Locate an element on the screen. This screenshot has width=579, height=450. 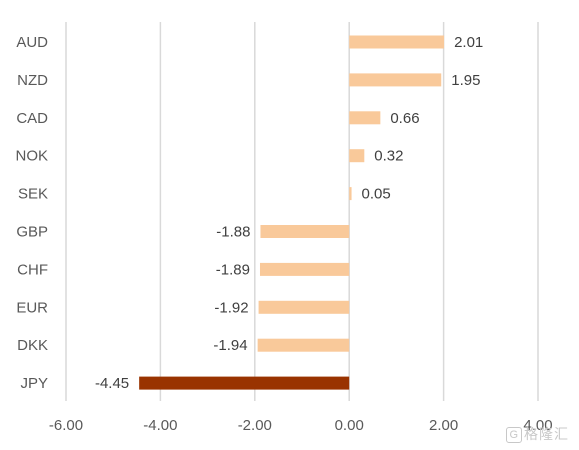
data-label: 0.66 is located at coordinates (404, 118).